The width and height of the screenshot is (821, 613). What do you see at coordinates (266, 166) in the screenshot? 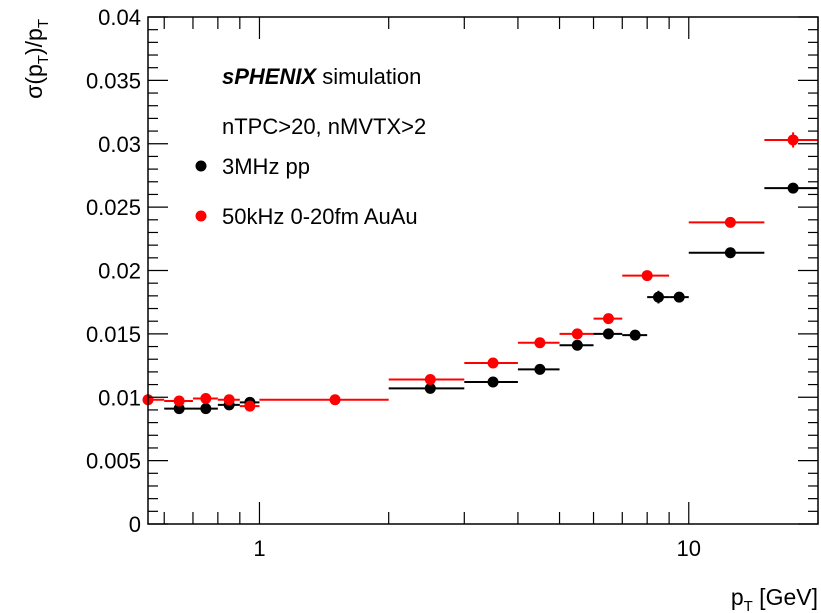
I see `legend-label: 3MHz pp` at bounding box center [266, 166].